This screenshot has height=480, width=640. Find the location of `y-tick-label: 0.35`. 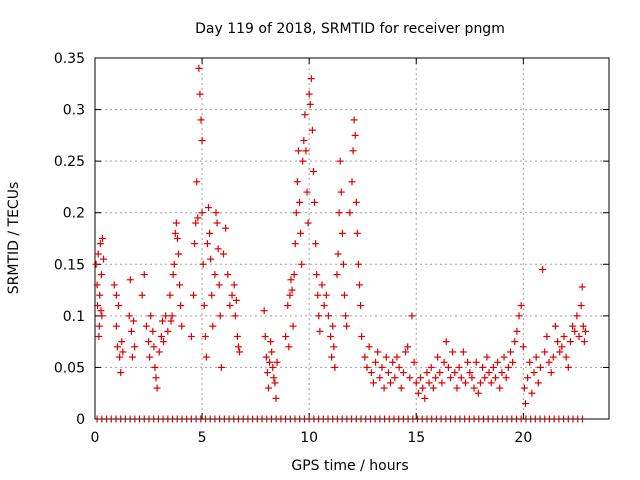

y-tick-label: 0.35 is located at coordinates (69, 59).